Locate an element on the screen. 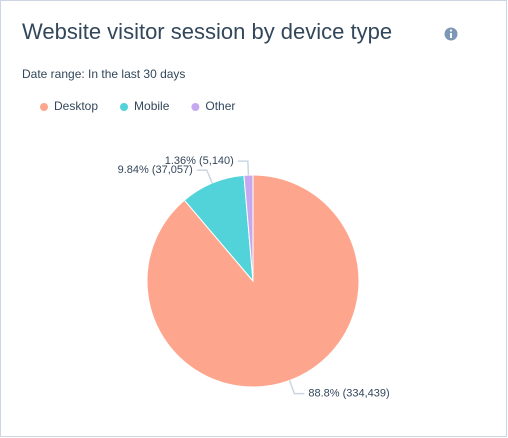  legend-label: Mobile is located at coordinates (152, 106).